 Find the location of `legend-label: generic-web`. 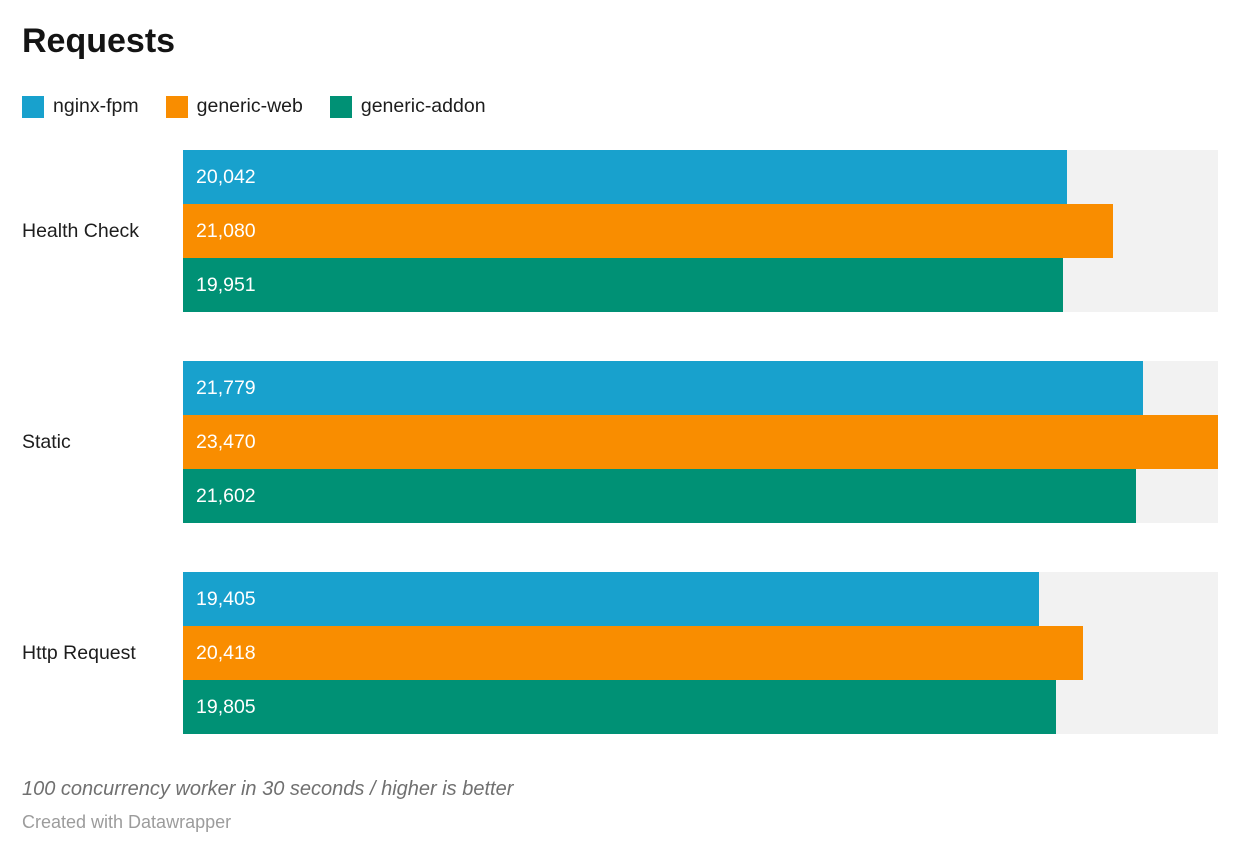

legend-label: generic-web is located at coordinates (249, 106).